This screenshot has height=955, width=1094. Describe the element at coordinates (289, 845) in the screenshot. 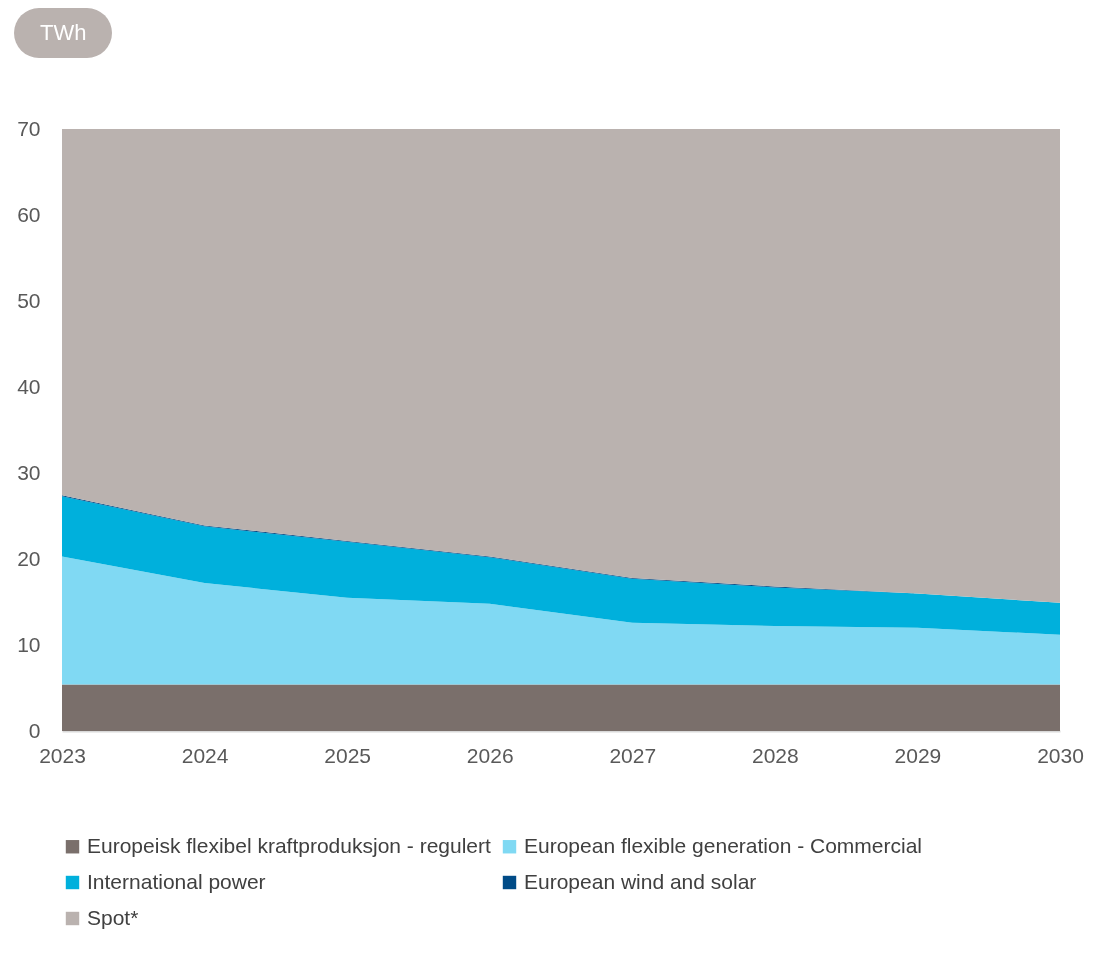

I see `legend-label: Europeisk flexibel kraftproduksjon - regulert` at that location.